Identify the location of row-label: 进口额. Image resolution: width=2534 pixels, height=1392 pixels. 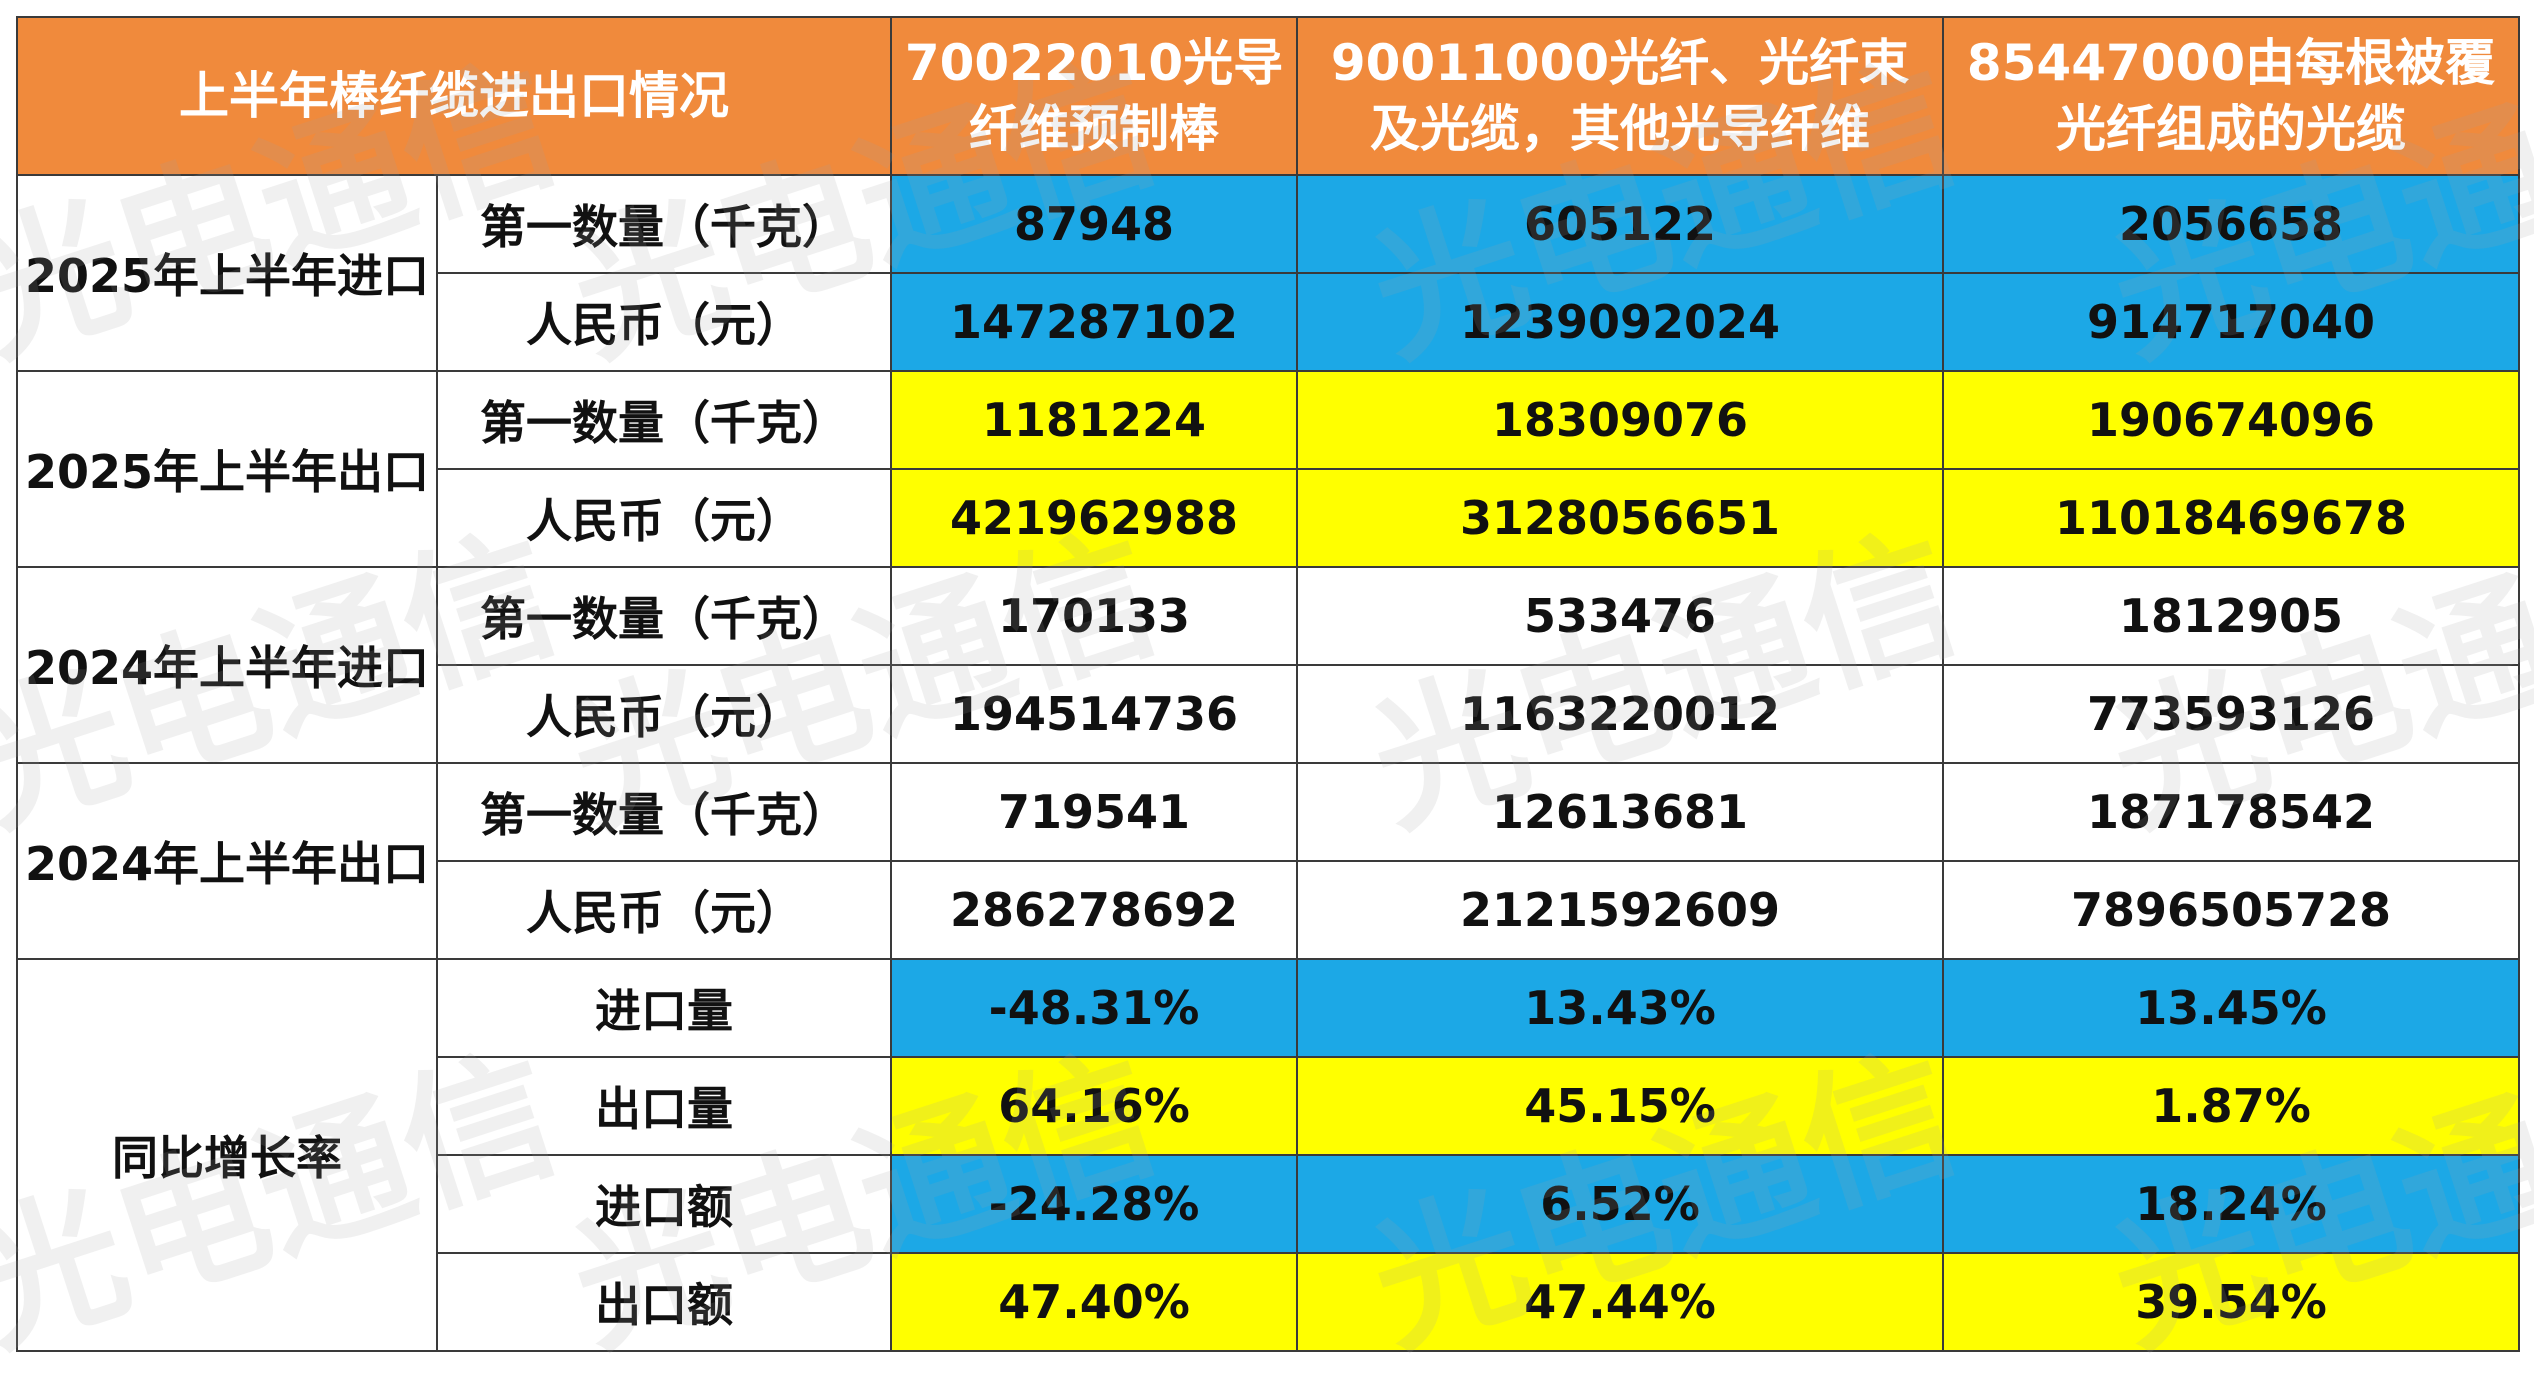
(664, 1204).